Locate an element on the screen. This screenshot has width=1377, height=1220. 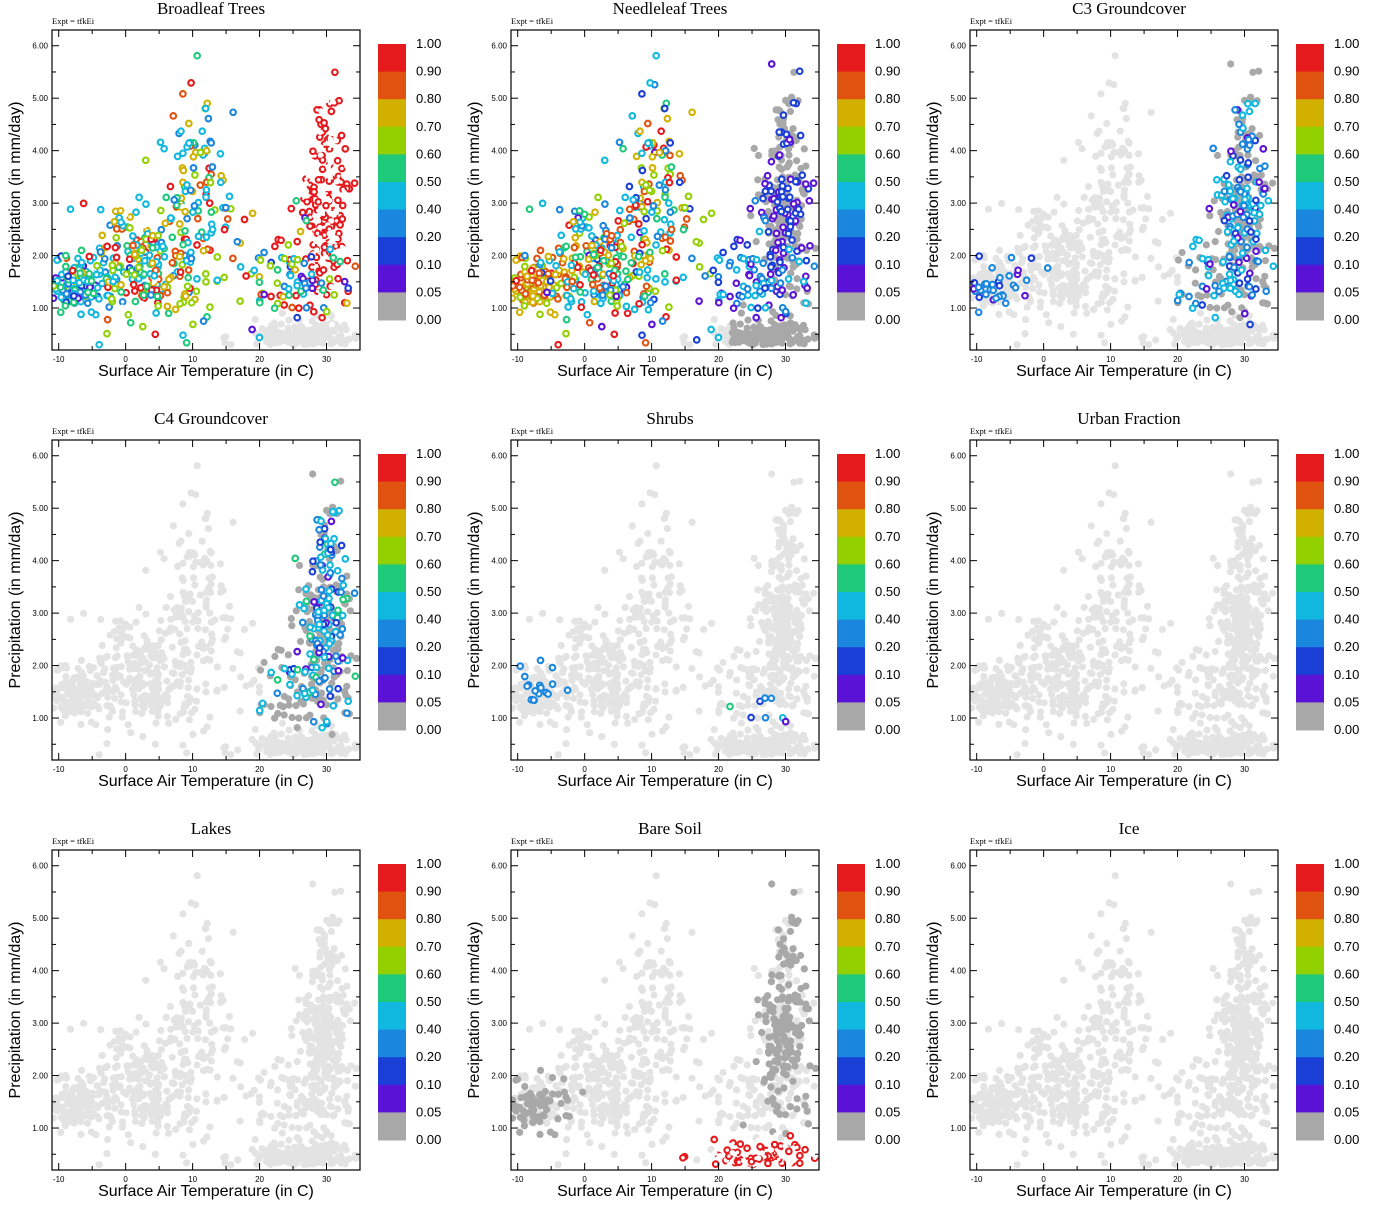
y-axis-label: Precipitation (in mm/day) is located at coordinates (474, 190).